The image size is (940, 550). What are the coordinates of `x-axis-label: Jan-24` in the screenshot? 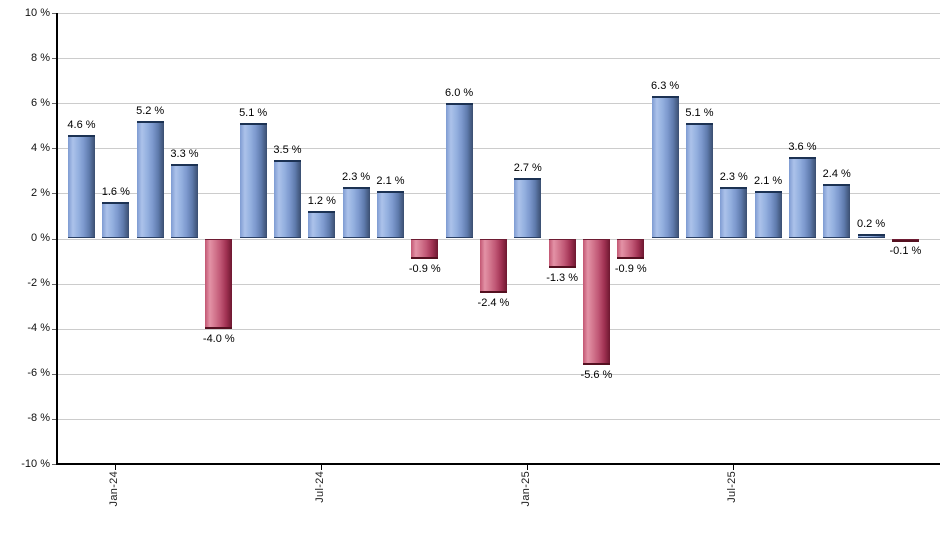 It's located at (113, 489).